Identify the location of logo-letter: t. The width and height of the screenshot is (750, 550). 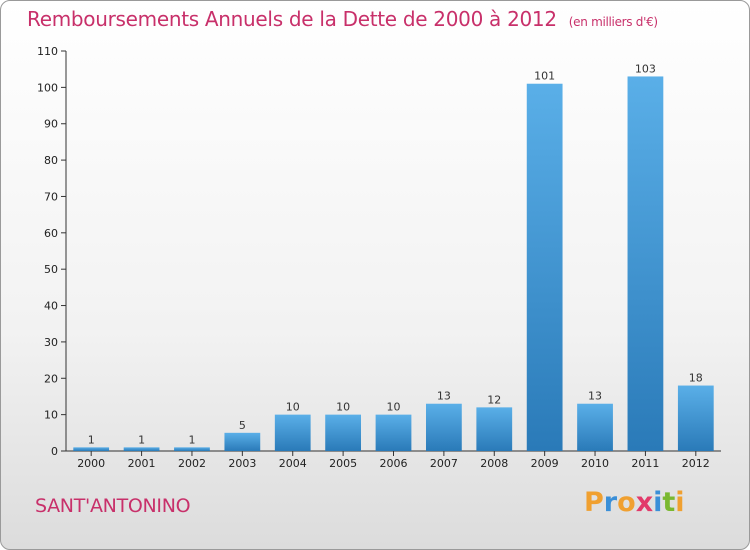
(669, 502).